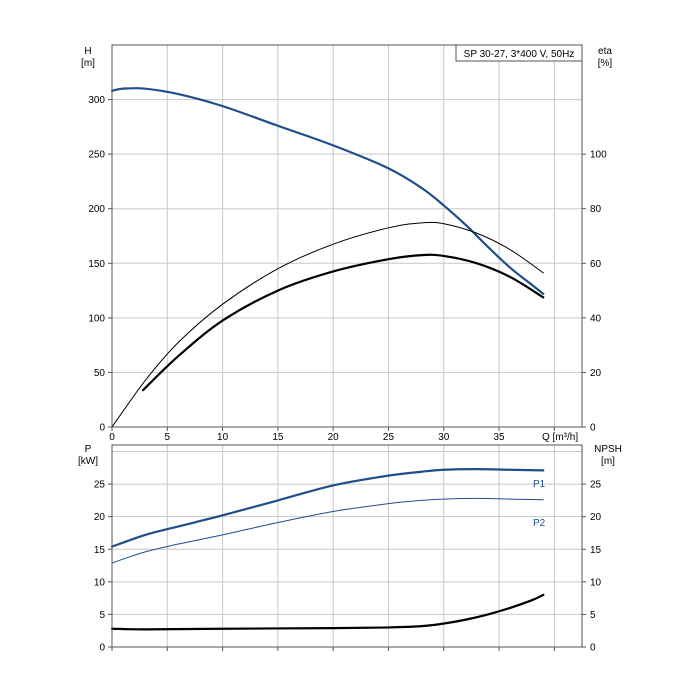 This screenshot has height=700, width=700. I want to click on p1-curve-label: P1, so click(539, 484).